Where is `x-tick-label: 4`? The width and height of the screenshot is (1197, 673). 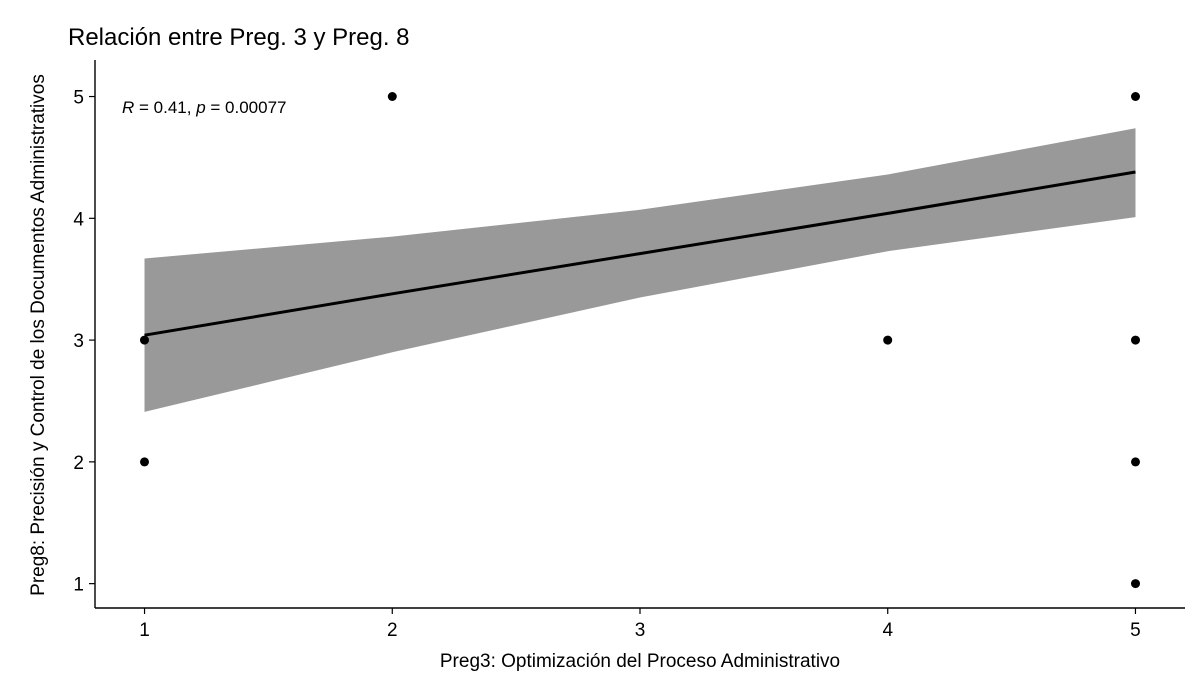
x-tick-label: 4 is located at coordinates (887, 630).